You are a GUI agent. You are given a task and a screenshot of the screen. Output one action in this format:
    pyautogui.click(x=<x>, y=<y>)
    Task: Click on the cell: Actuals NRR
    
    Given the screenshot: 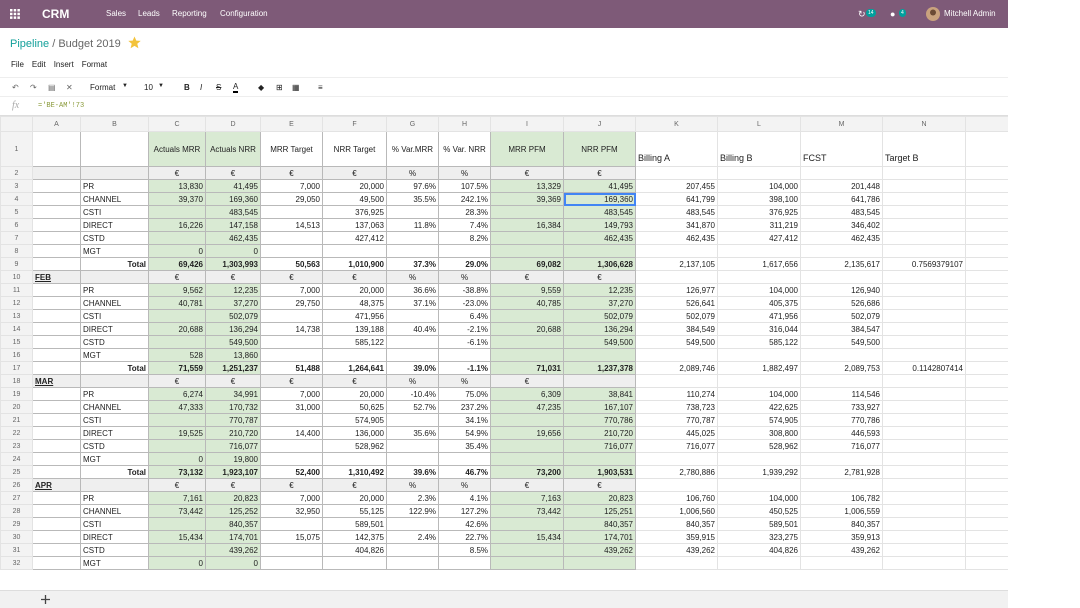 What is the action you would take?
    pyautogui.click(x=233, y=149)
    